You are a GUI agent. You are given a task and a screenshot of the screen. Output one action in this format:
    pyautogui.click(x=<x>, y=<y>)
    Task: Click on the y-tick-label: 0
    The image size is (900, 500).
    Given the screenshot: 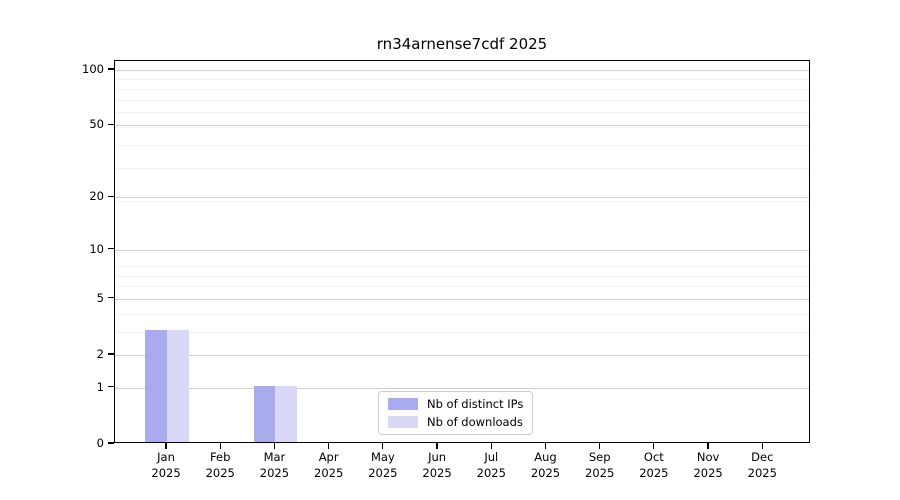 What is the action you would take?
    pyautogui.click(x=100, y=443)
    